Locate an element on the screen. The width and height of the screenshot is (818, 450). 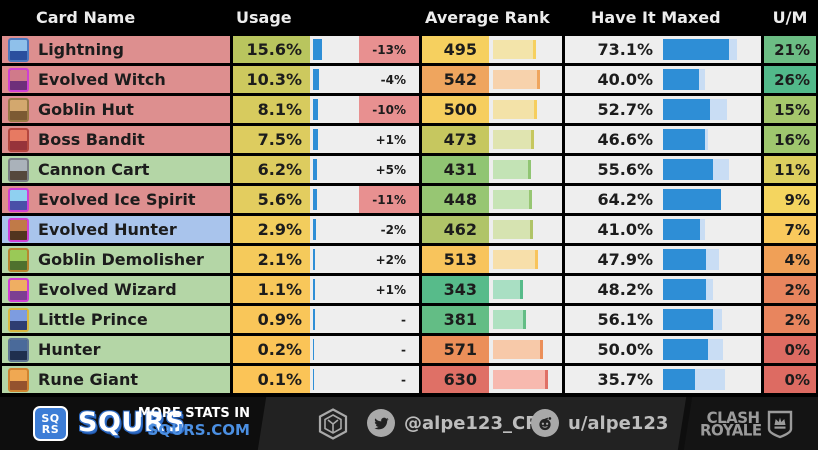
twitter-icon is located at coordinates (381, 423).